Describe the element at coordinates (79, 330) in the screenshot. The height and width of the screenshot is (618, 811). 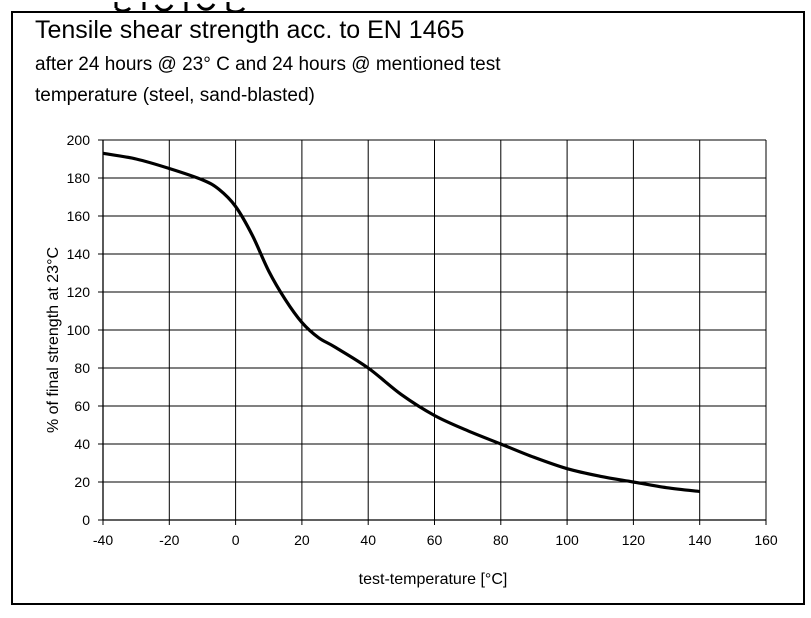
I see `y-tick-label: 100` at that location.